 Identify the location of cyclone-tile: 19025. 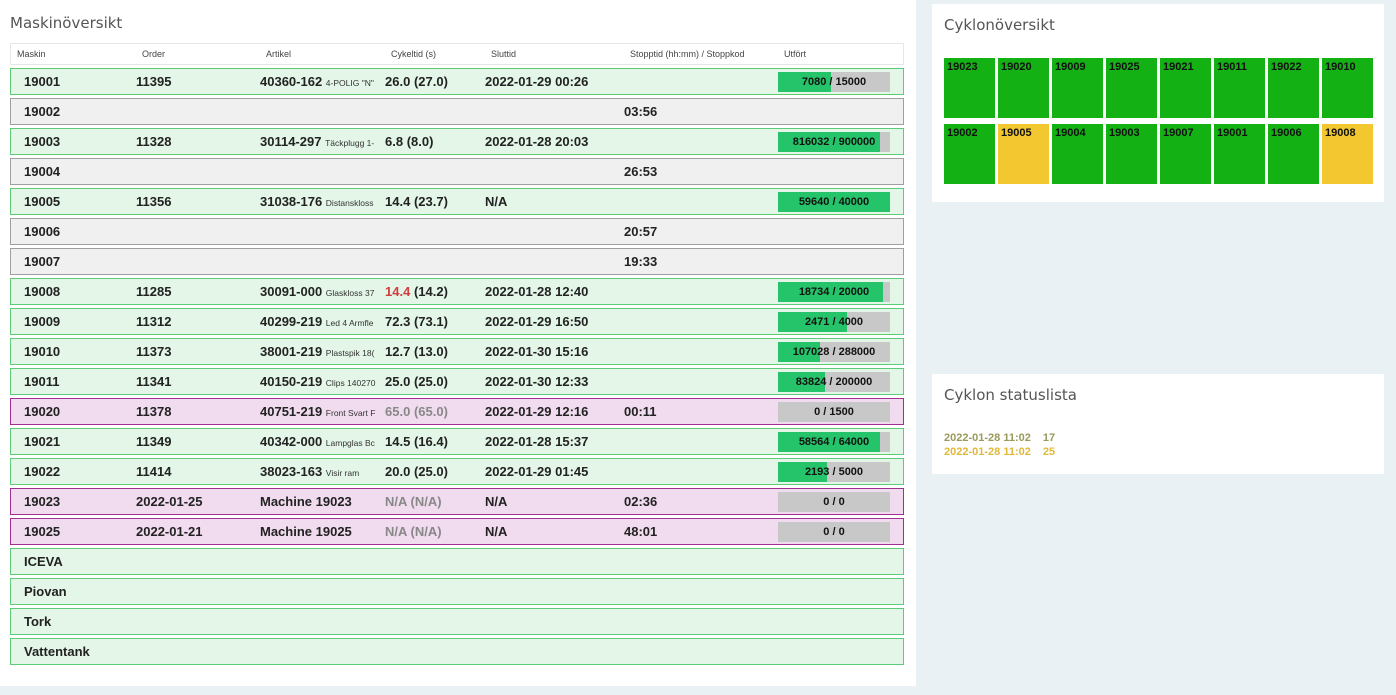
(1131, 88).